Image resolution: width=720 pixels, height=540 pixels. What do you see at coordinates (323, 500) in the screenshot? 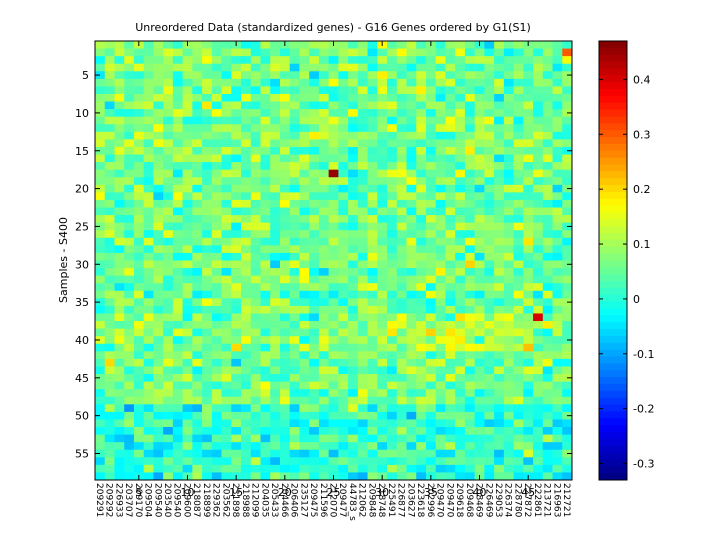
I see `gene-label: 211596` at bounding box center [323, 500].